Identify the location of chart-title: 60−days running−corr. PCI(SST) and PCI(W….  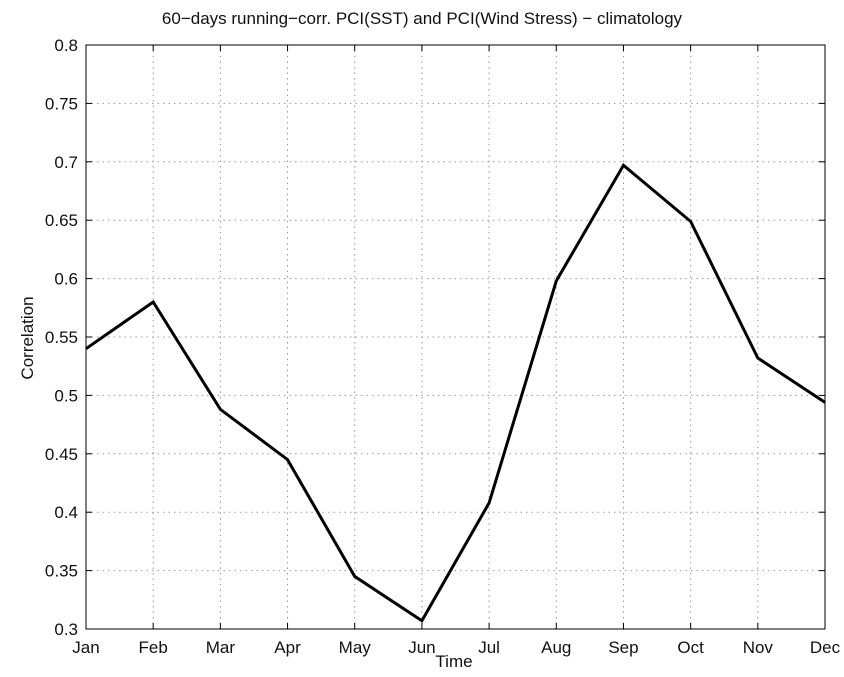
(422, 18).